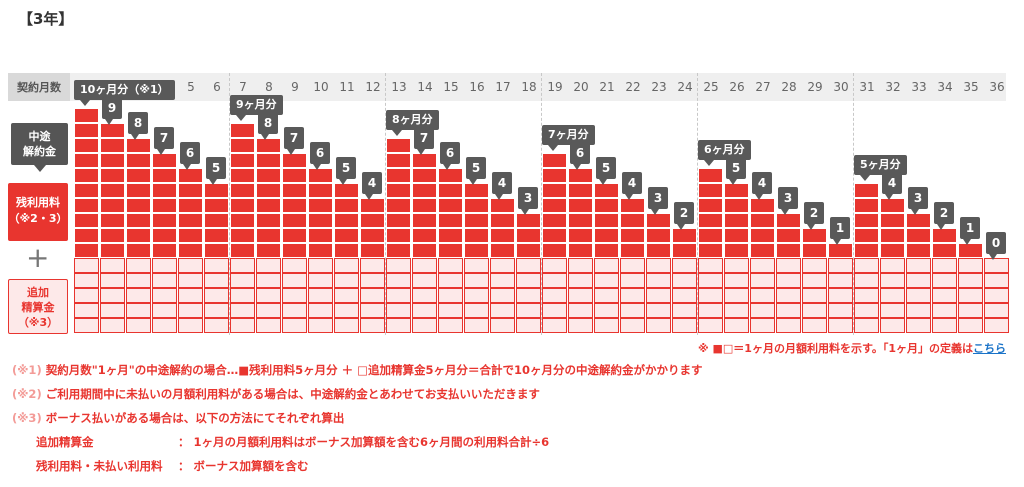 This screenshot has width=1024, height=487. What do you see at coordinates (65, 442) in the screenshot?
I see `sub-1-label: 追加精算金` at bounding box center [65, 442].